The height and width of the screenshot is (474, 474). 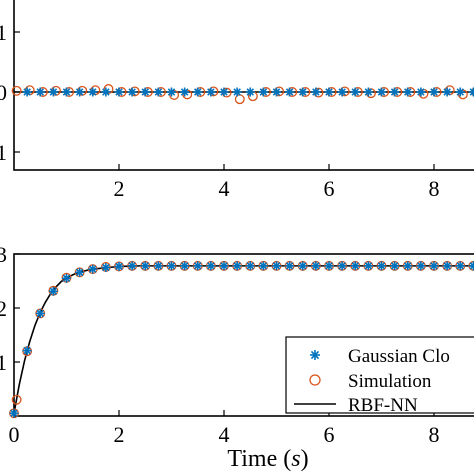 What do you see at coordinates (267, 459) in the screenshot?
I see `x-axis-label: Time (s)` at bounding box center [267, 459].